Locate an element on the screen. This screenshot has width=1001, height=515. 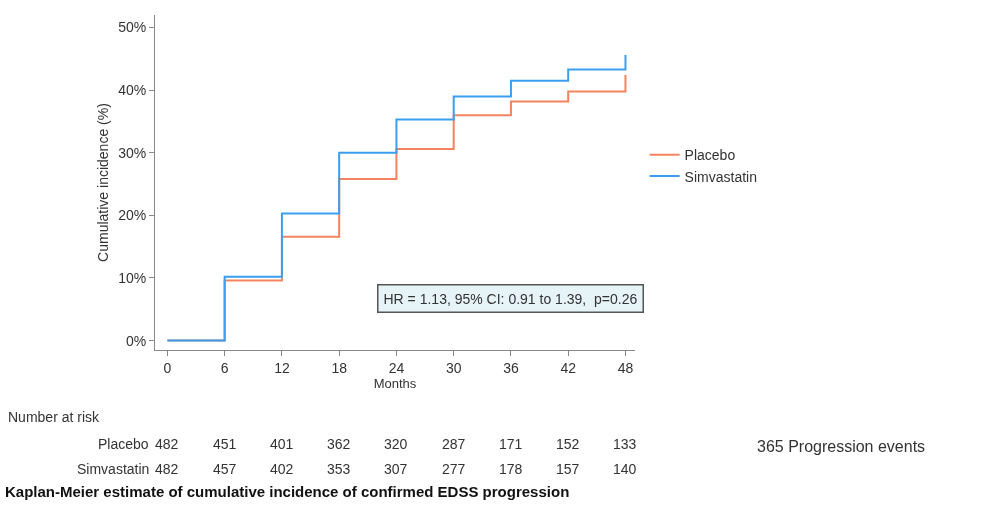
x-tick-label: 6 is located at coordinates (224, 367).